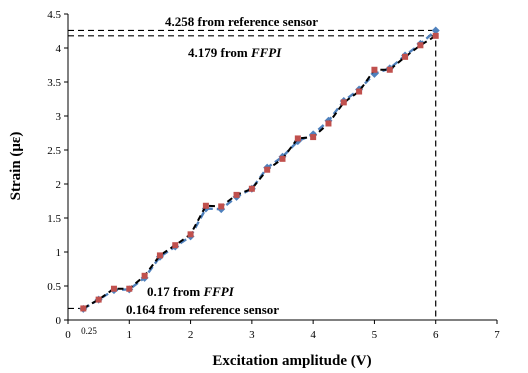 Image resolution: width=528 pixels, height=373 pixels. What do you see at coordinates (435, 30) in the screenshot?
I see `series-reference-point` at bounding box center [435, 30].